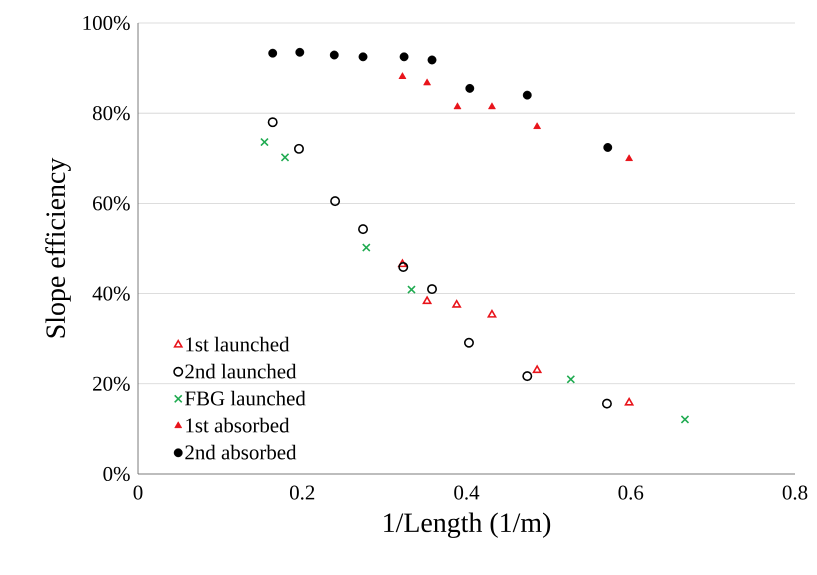 The width and height of the screenshot is (817, 575). What do you see at coordinates (111, 113) in the screenshot?
I see `y-tick-label: 80%` at bounding box center [111, 113].